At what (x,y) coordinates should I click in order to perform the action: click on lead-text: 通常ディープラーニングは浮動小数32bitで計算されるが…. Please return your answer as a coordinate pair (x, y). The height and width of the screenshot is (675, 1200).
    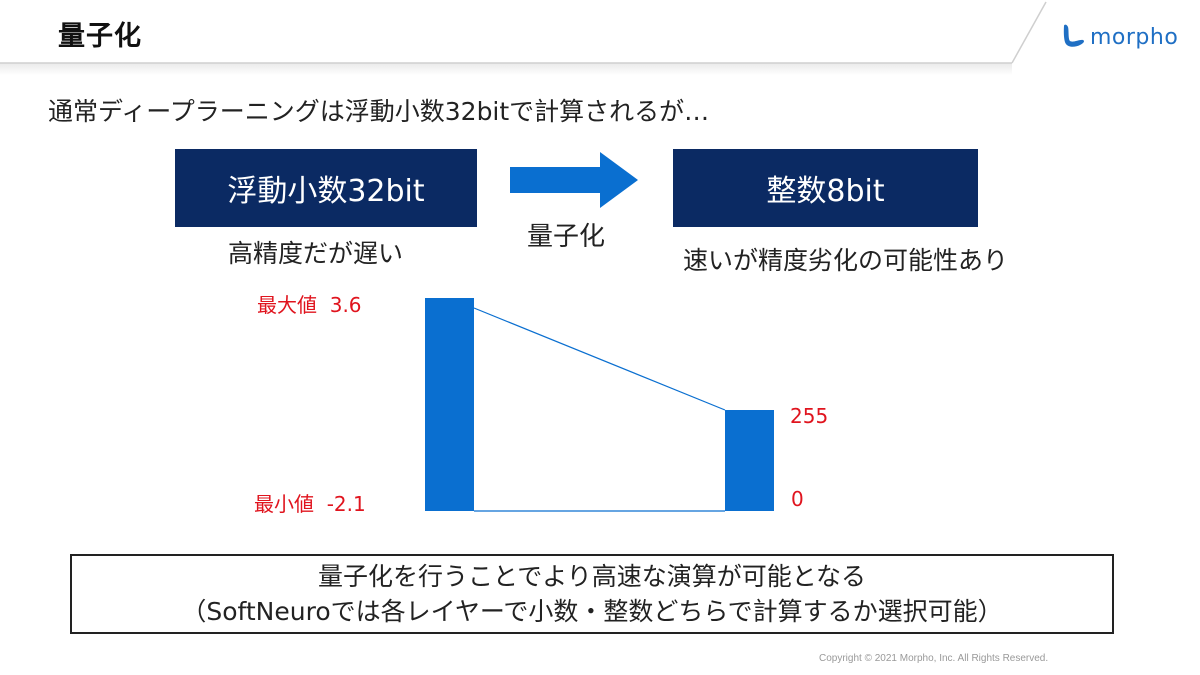
    Looking at the image, I should click on (379, 111).